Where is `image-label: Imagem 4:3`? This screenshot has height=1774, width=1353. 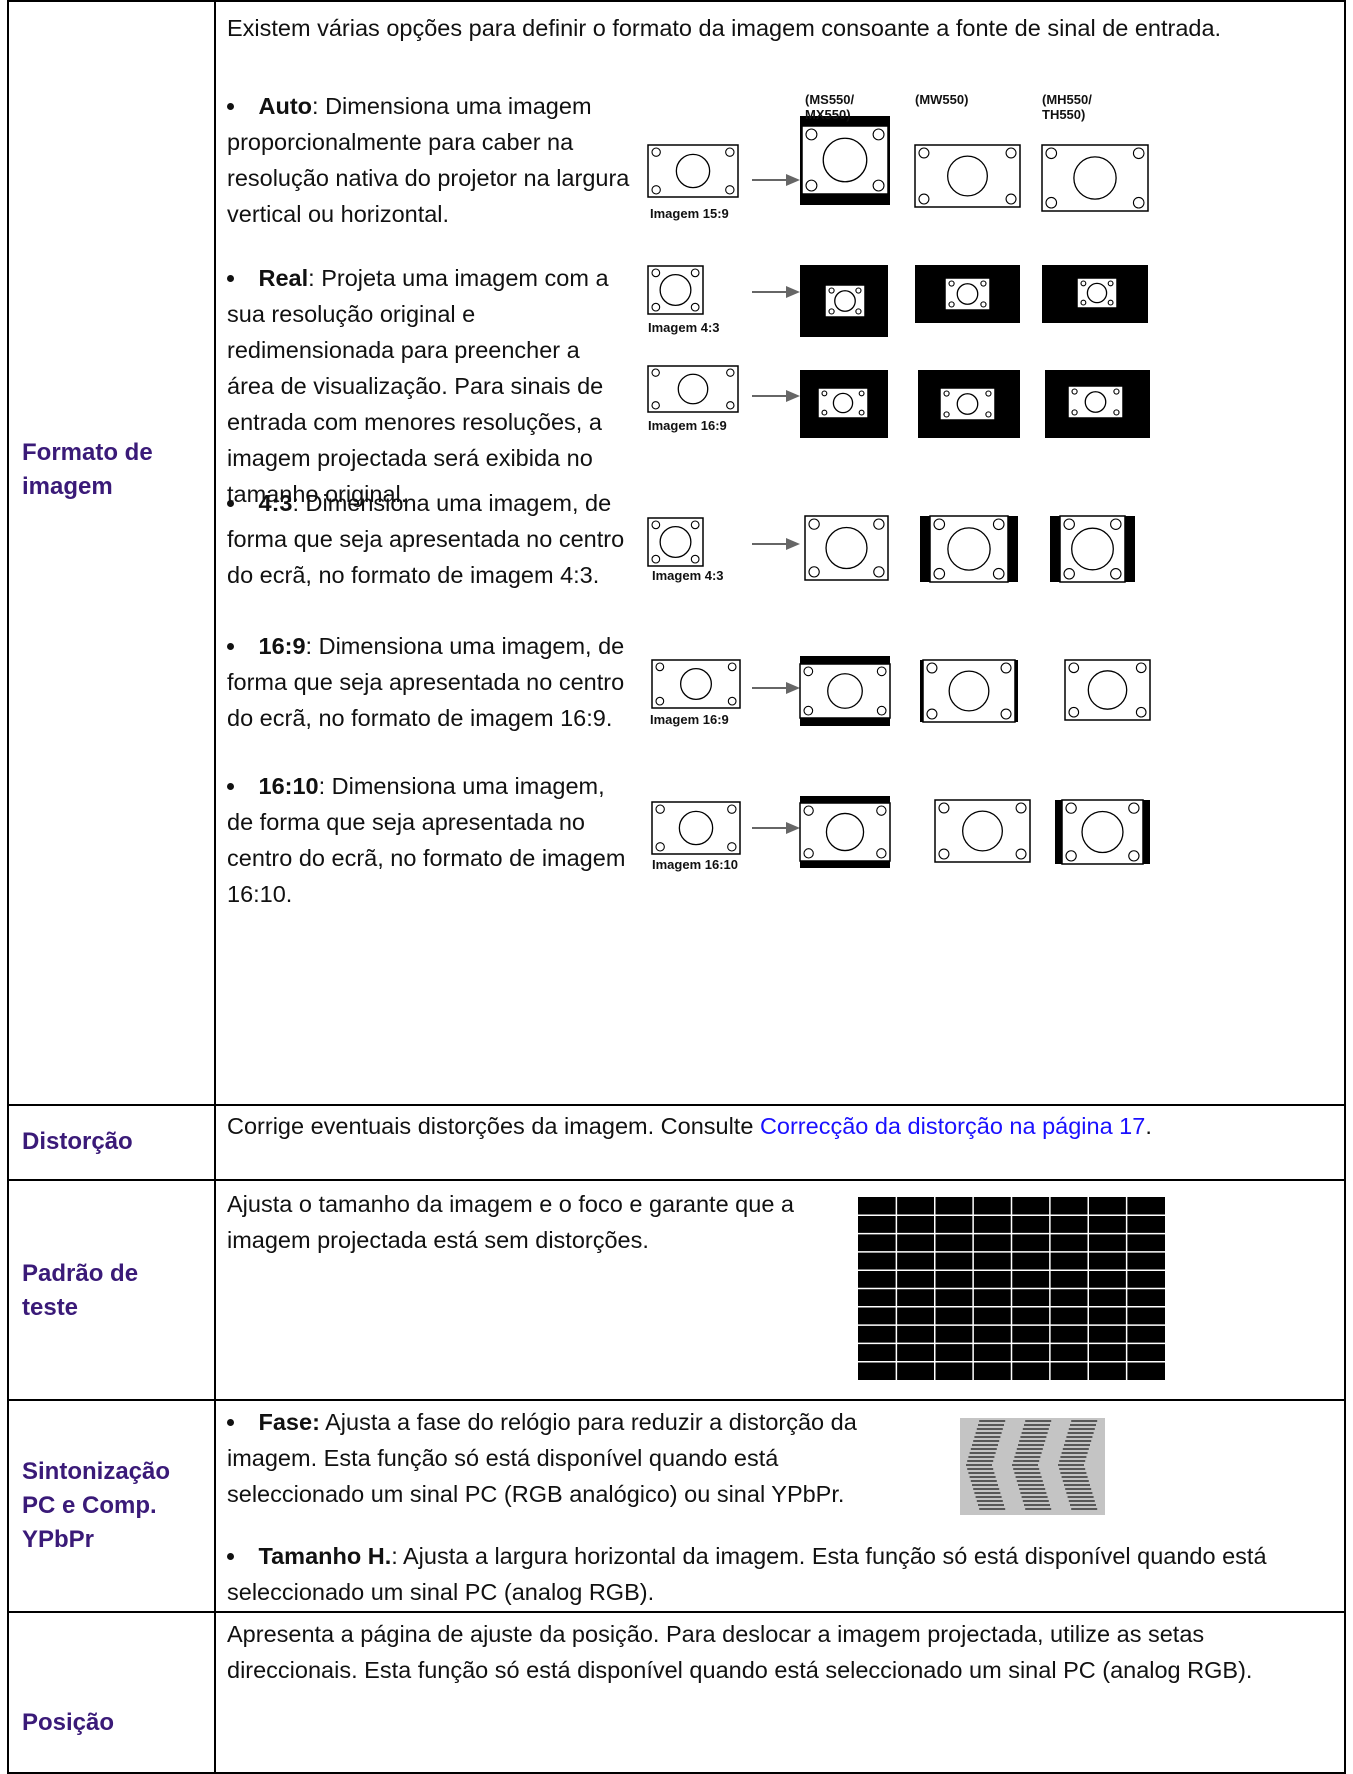 image-label: Imagem 4:3 is located at coordinates (684, 327).